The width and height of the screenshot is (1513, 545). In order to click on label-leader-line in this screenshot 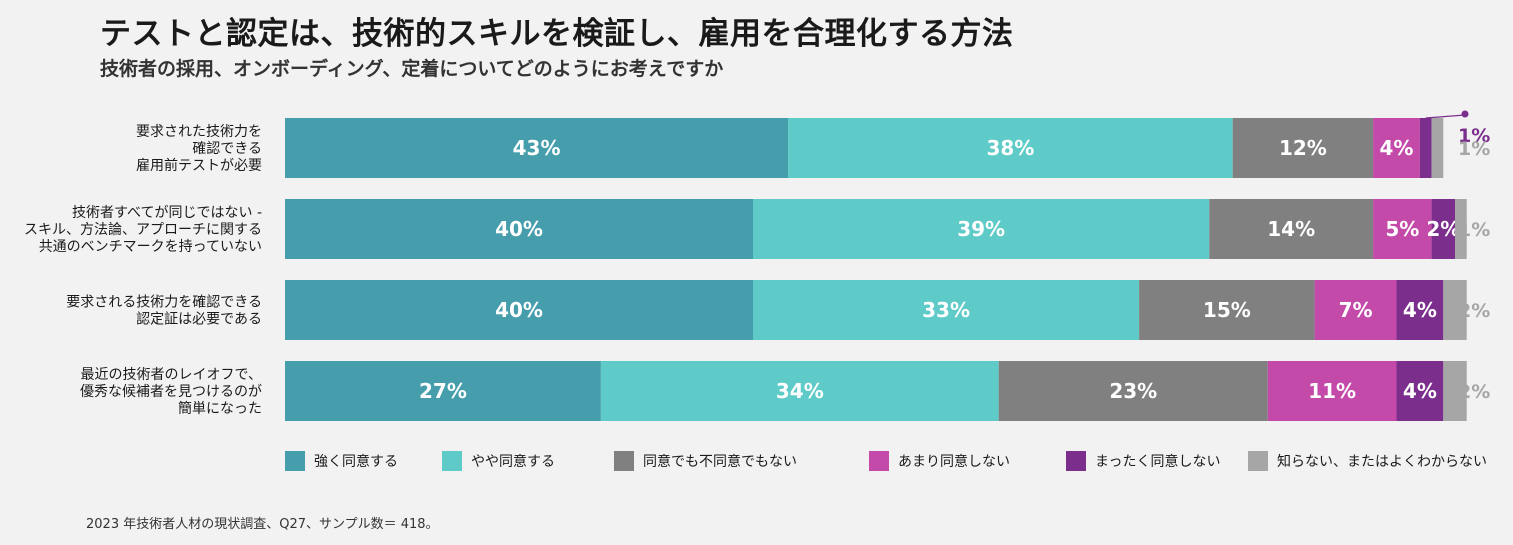, I will do `click(1445, 116)`.